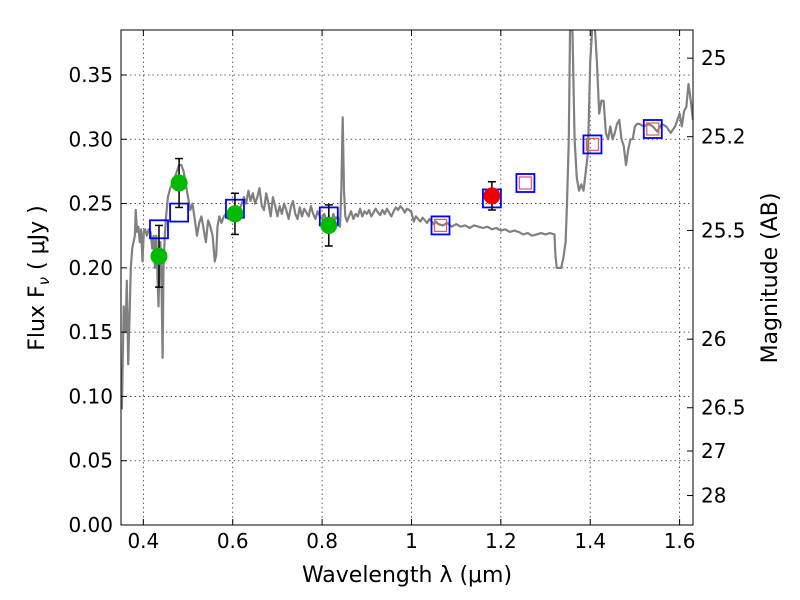 The width and height of the screenshot is (800, 600). What do you see at coordinates (723, 230) in the screenshot?
I see `mag-tick-label: 25.5` at bounding box center [723, 230].